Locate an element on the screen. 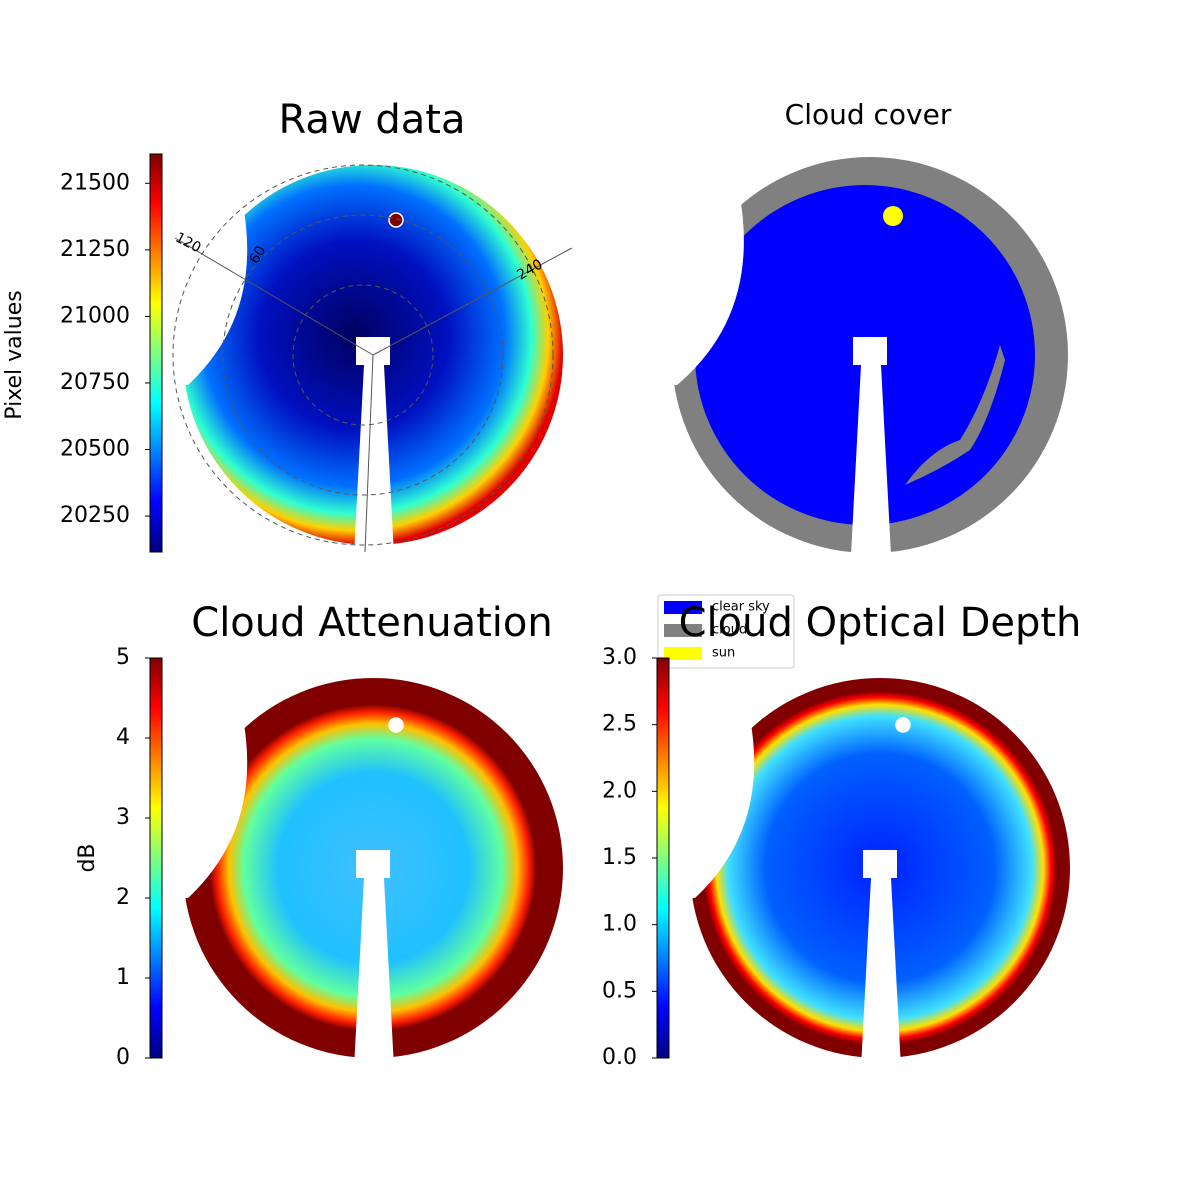 This screenshot has width=1200, height=1204. colorbar-tick-label: 1.5 is located at coordinates (619, 857).